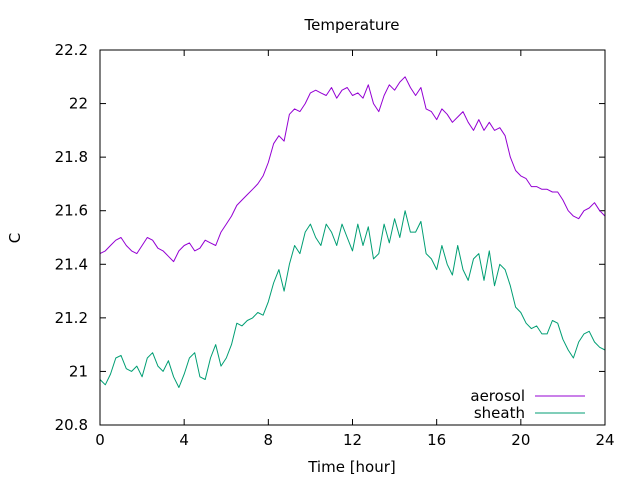 The height and width of the screenshot is (480, 640). Describe the element at coordinates (351, 467) in the screenshot. I see `x-axis-title: Time [hour]` at that location.